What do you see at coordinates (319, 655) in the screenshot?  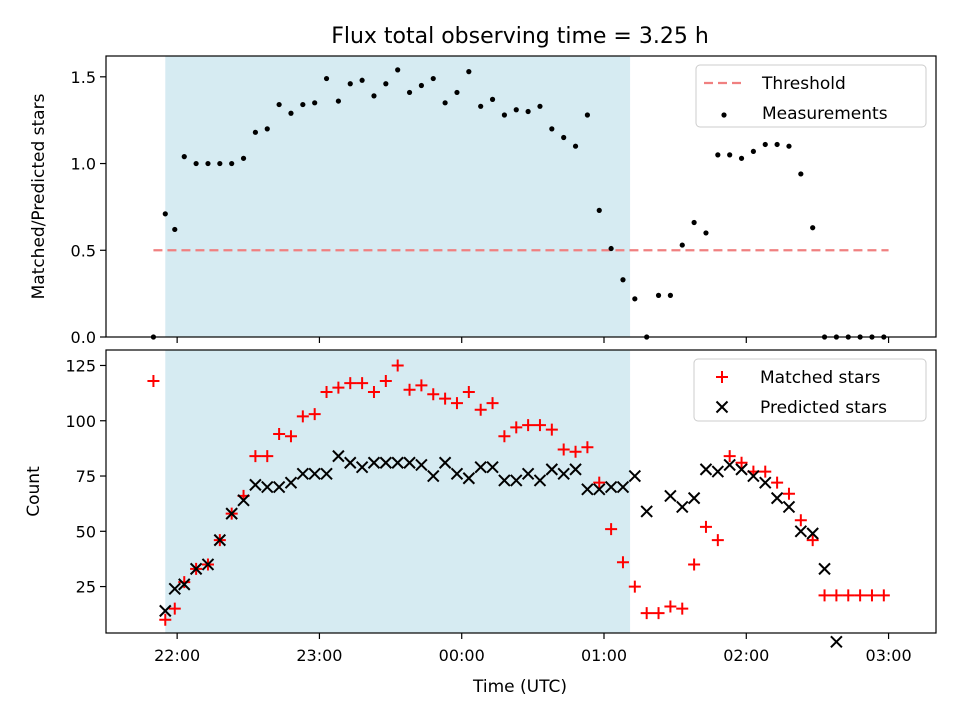 I see `x-tick-label: 23:00` at bounding box center [319, 655].